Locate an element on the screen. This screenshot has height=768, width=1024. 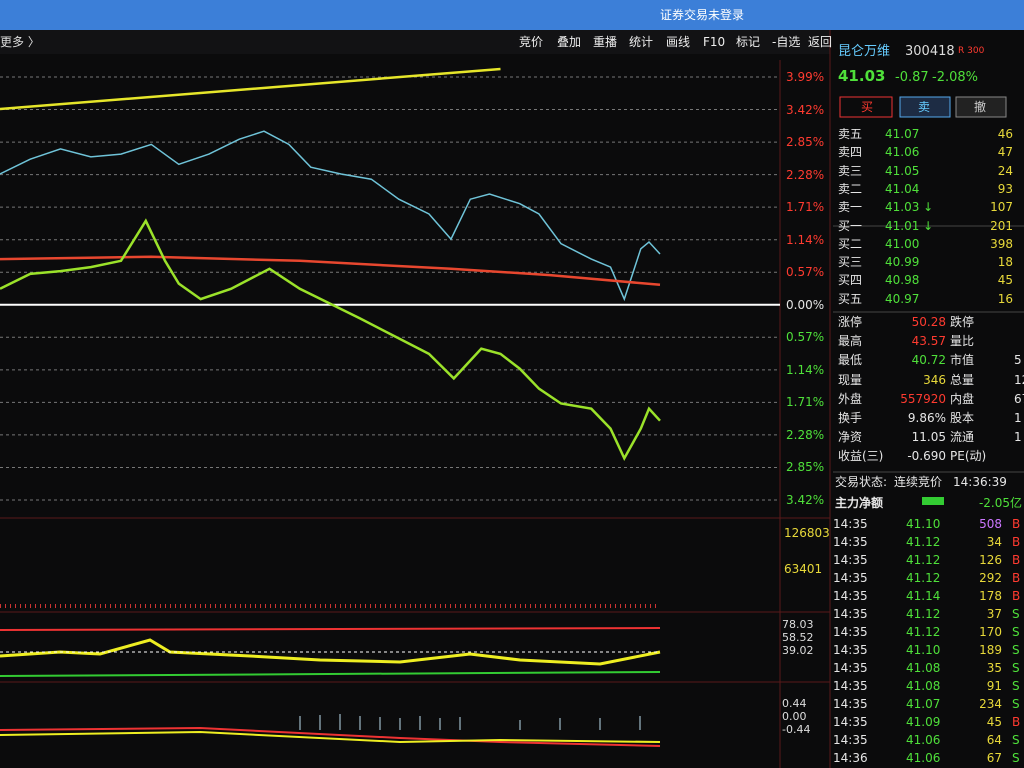
stat-label: 涨停 is located at coordinates (850, 322).